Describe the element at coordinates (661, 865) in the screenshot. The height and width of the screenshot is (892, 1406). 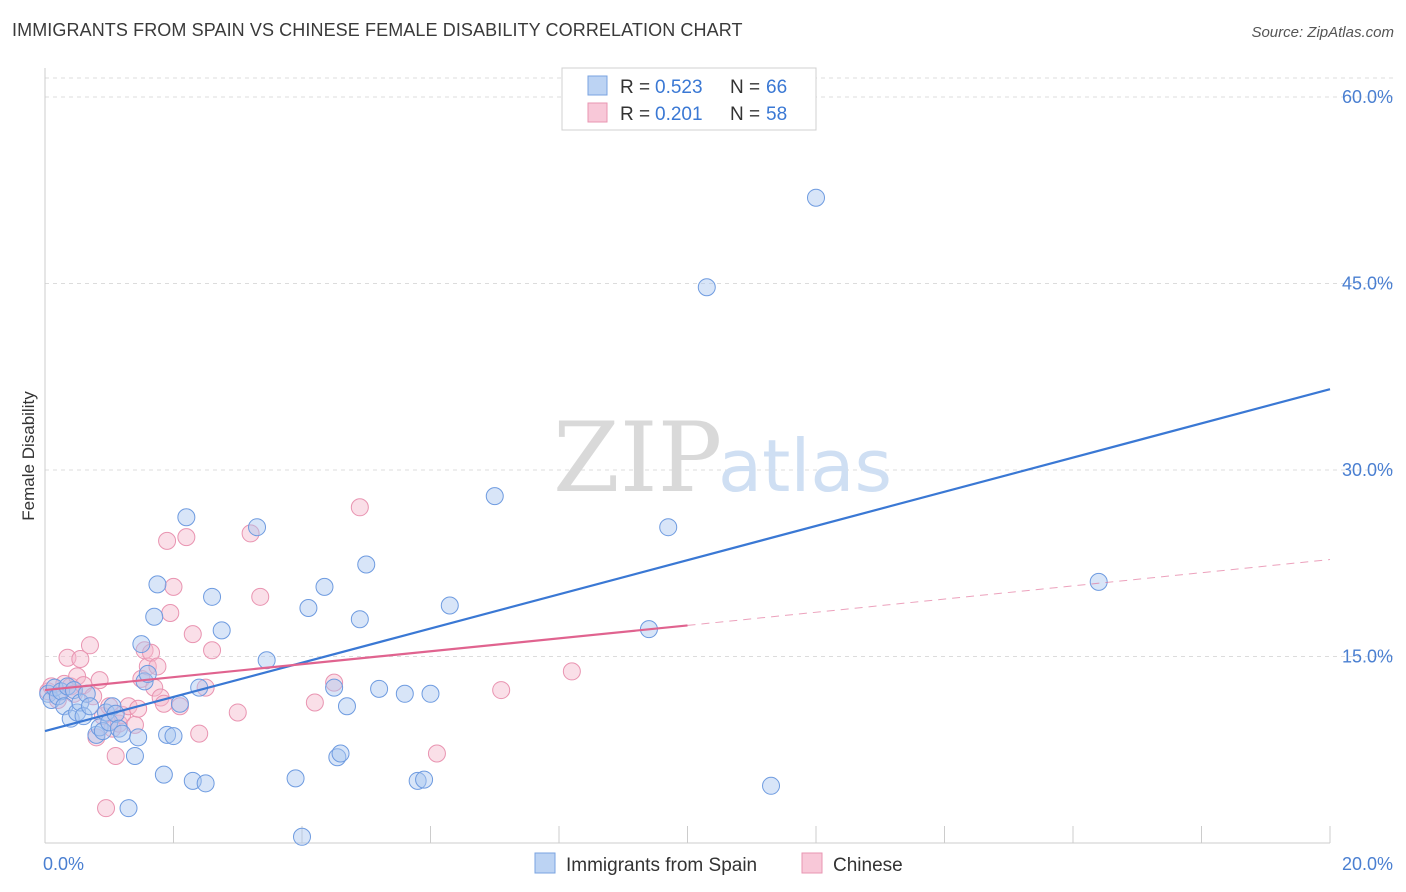
I see `bottom-legend-label-spain: Immigrants from Spain` at that location.